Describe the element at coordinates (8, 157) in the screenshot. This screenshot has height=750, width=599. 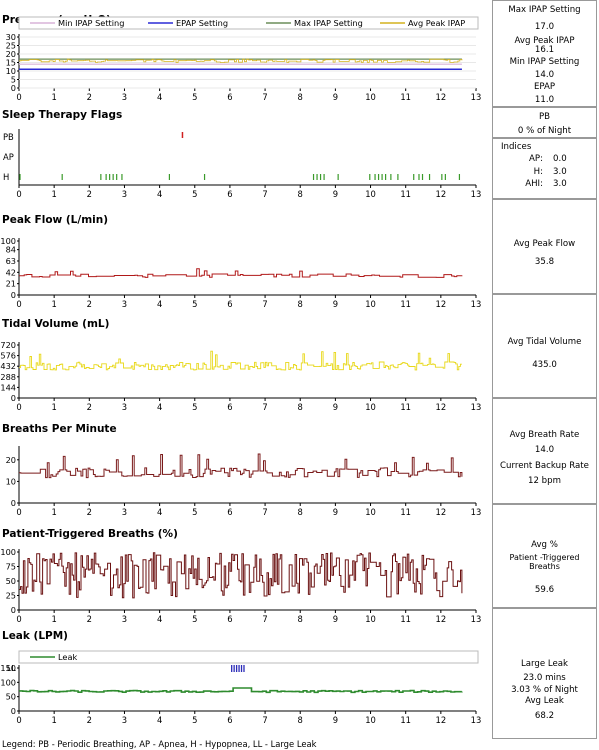
I see `flag-row-label-ap: AP` at that location.